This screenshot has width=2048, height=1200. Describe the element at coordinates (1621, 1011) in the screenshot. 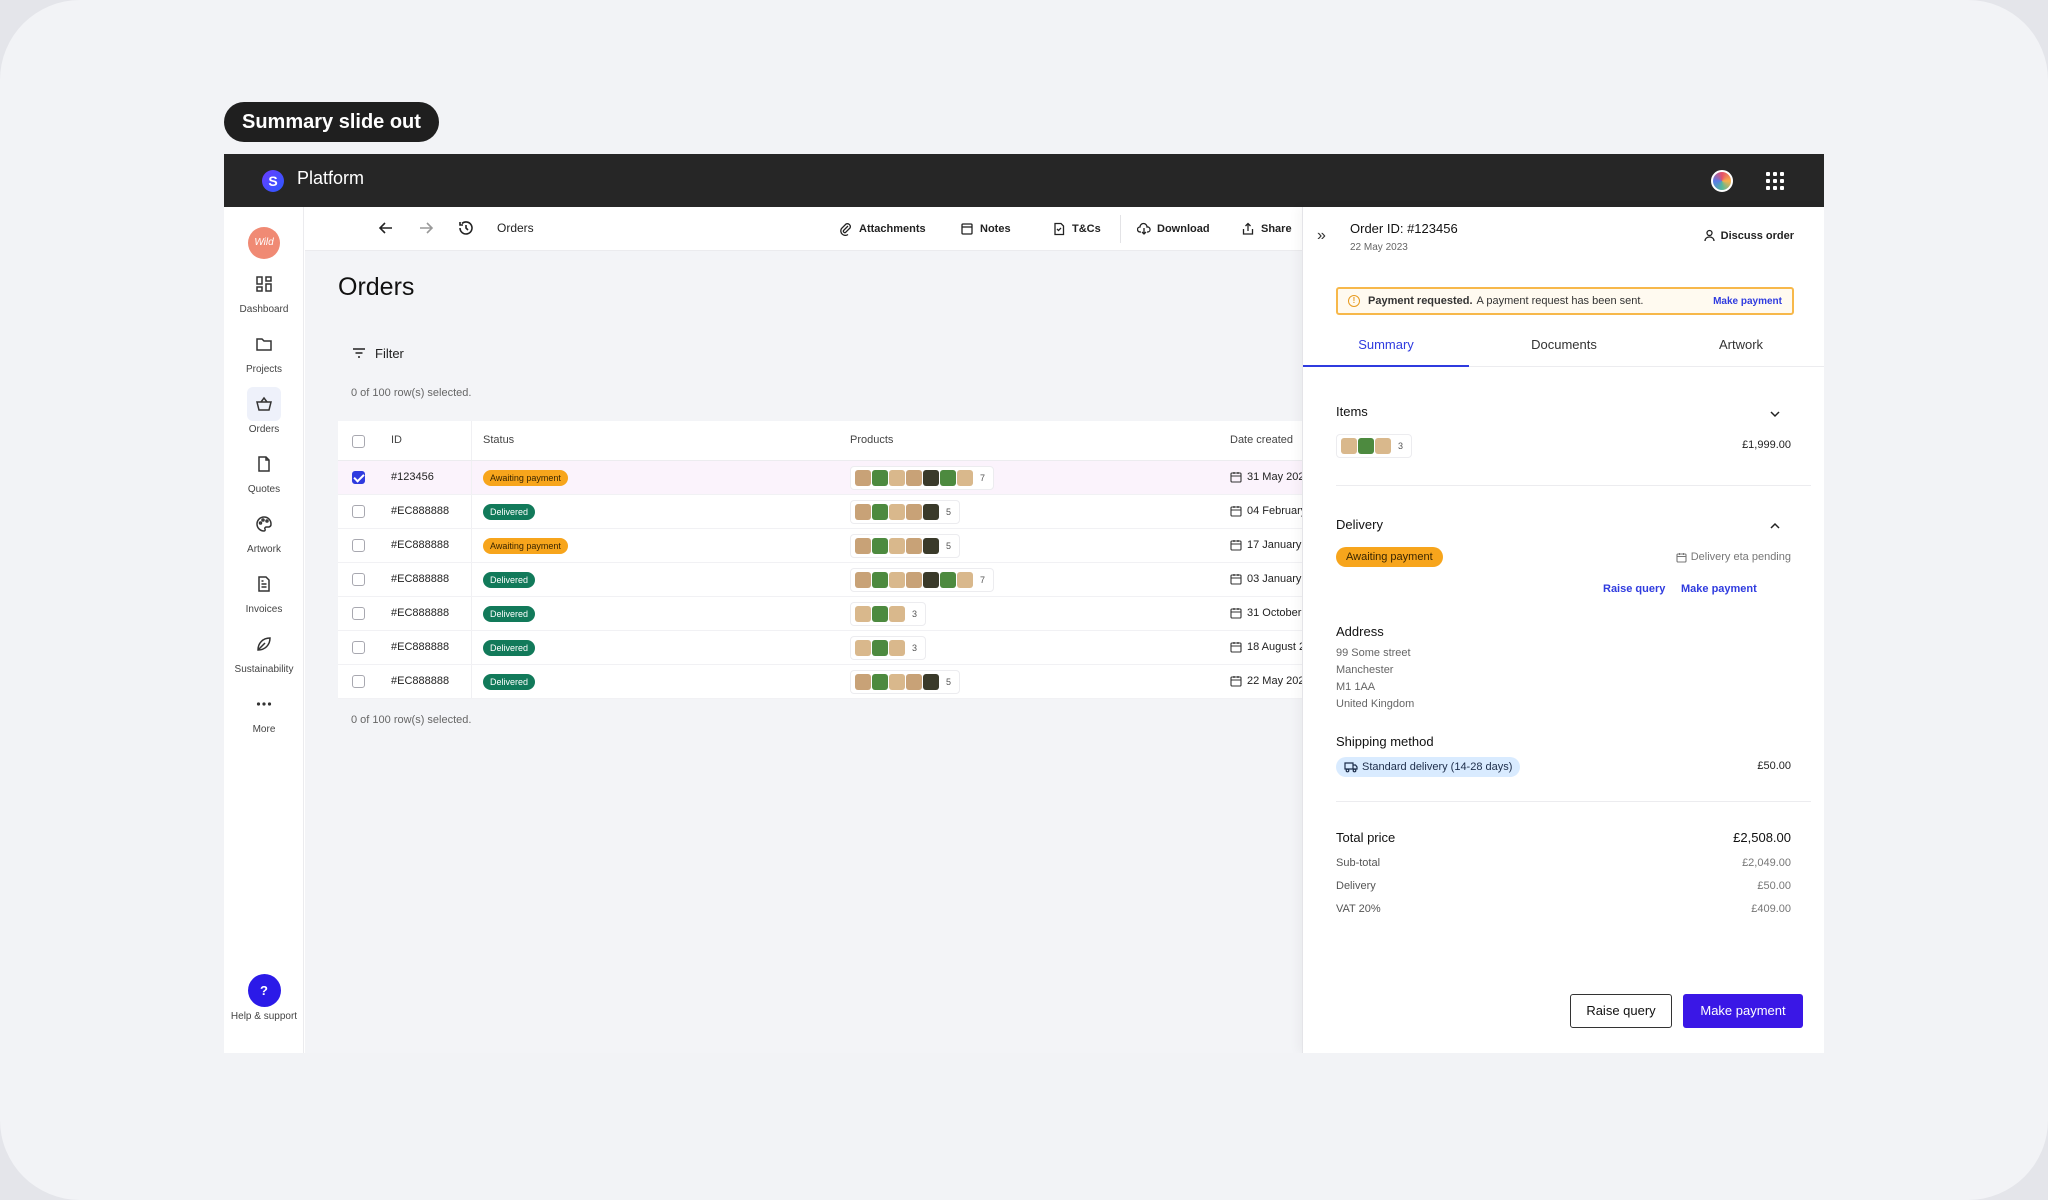

I see `raise-query-button: Raise query` at that location.